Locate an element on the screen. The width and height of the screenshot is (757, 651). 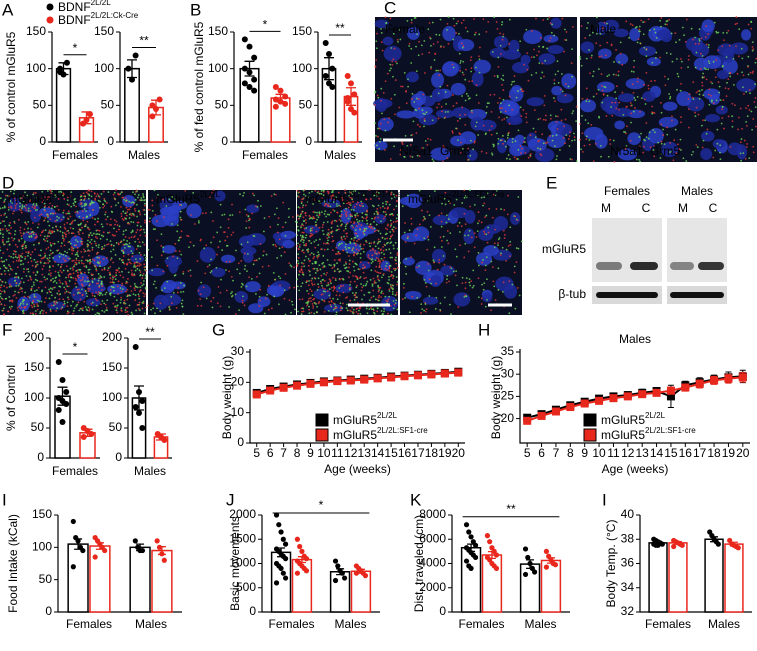
group-label: Females is located at coordinates (627, 191).